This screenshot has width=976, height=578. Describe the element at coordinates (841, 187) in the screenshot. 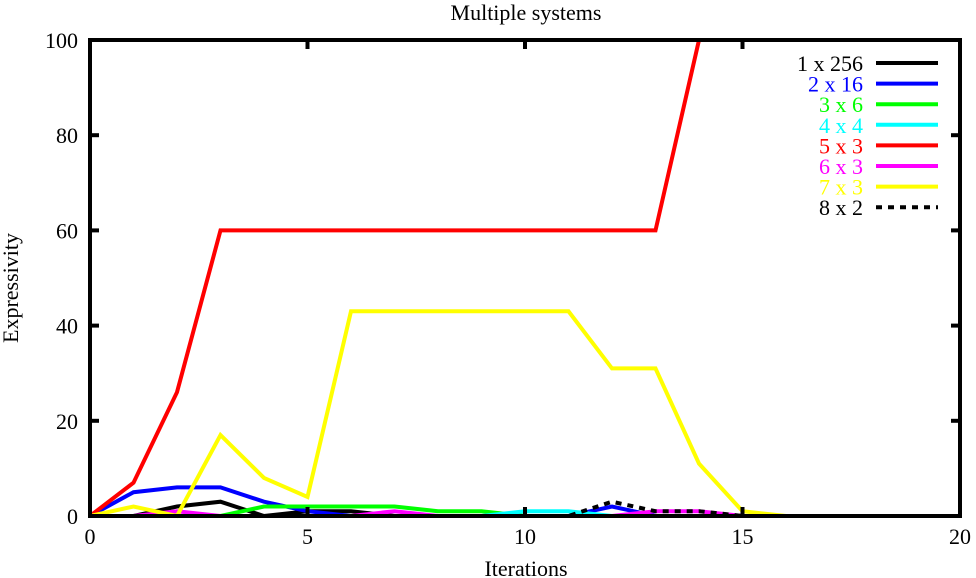

I see `legend-label: 7 x 3` at that location.